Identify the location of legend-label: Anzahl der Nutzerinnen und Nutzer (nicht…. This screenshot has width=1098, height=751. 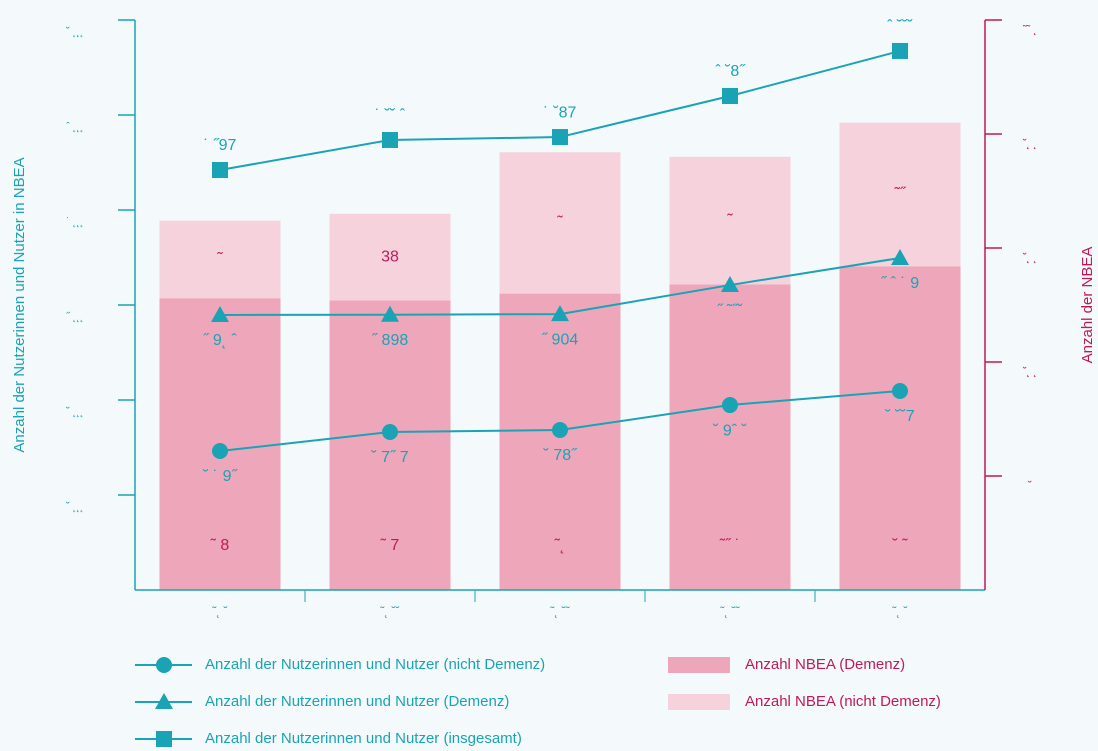
(375, 664).